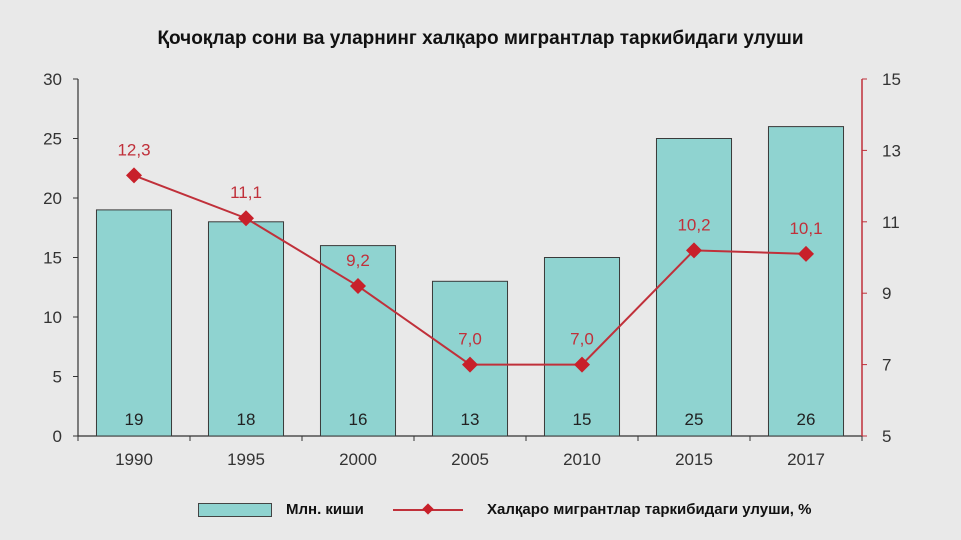  I want to click on y-right-tick-label: 15, so click(891, 79).